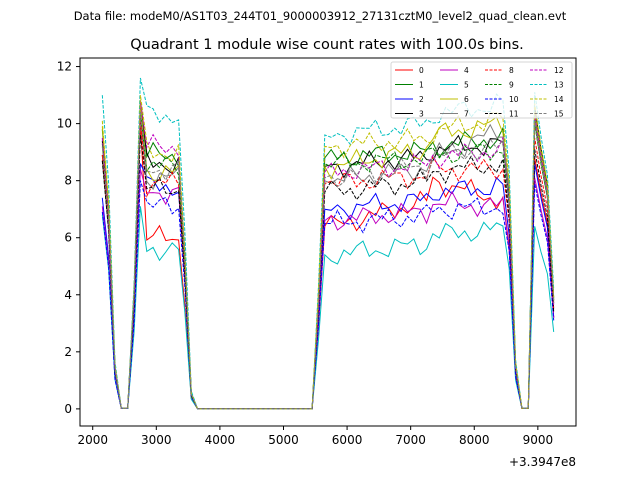  What do you see at coordinates (68, 352) in the screenshot?
I see `y-tick-label: 2` at bounding box center [68, 352].